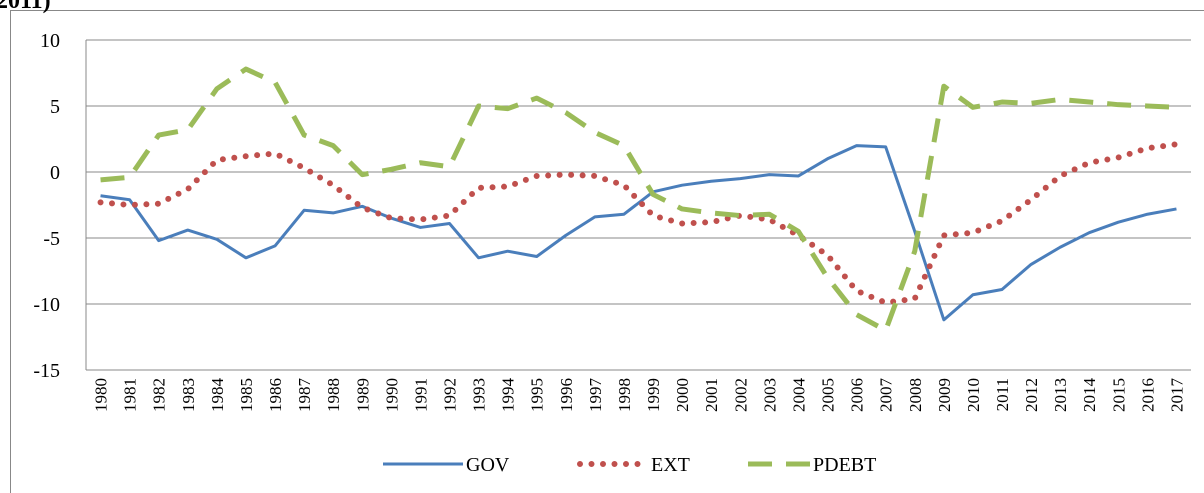 This screenshot has height=493, width=1204. I want to click on x-tick-label: 2005, so click(828, 395).